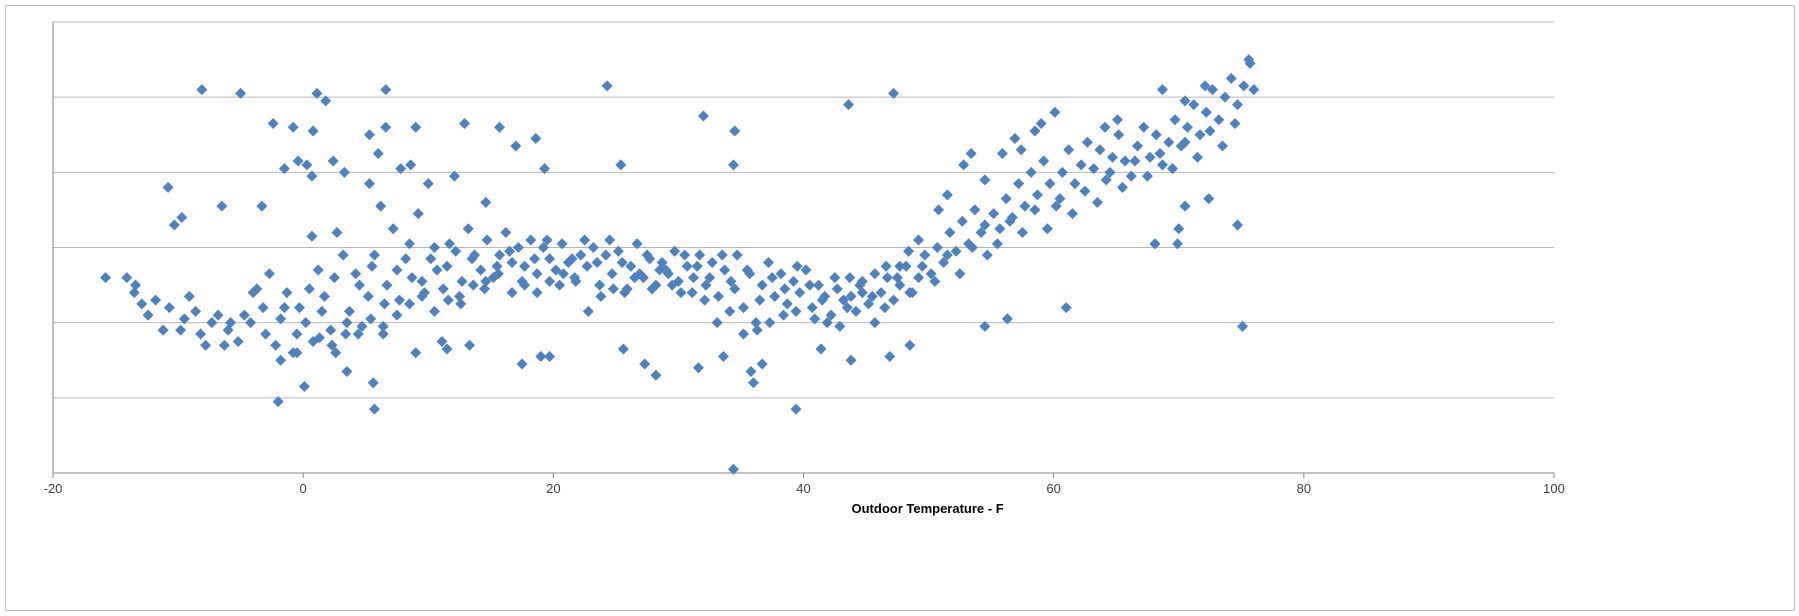 The width and height of the screenshot is (1799, 616). What do you see at coordinates (928, 508) in the screenshot?
I see `x-axis-title: Outdoor Temperature - F` at bounding box center [928, 508].